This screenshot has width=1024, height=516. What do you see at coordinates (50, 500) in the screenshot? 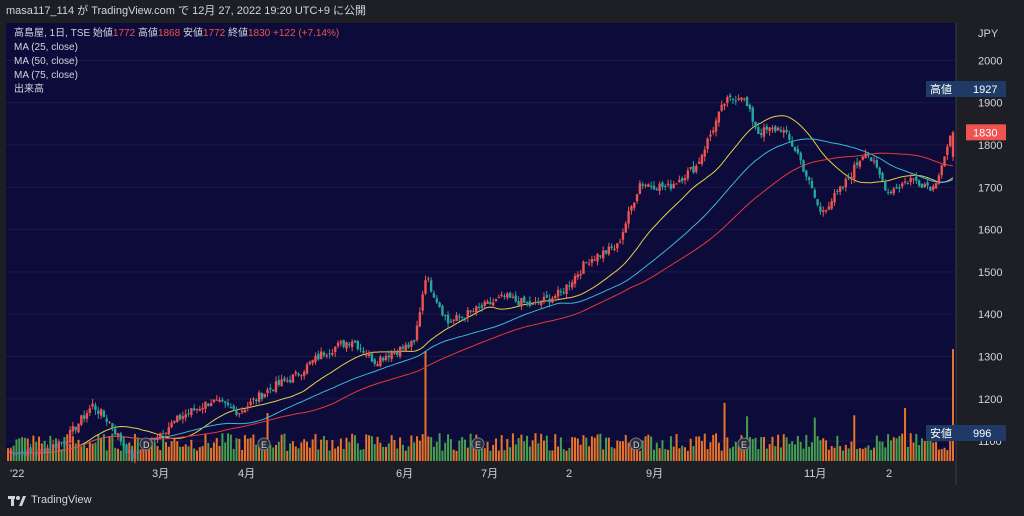
I see `brand-footer: TradingView` at bounding box center [50, 500].